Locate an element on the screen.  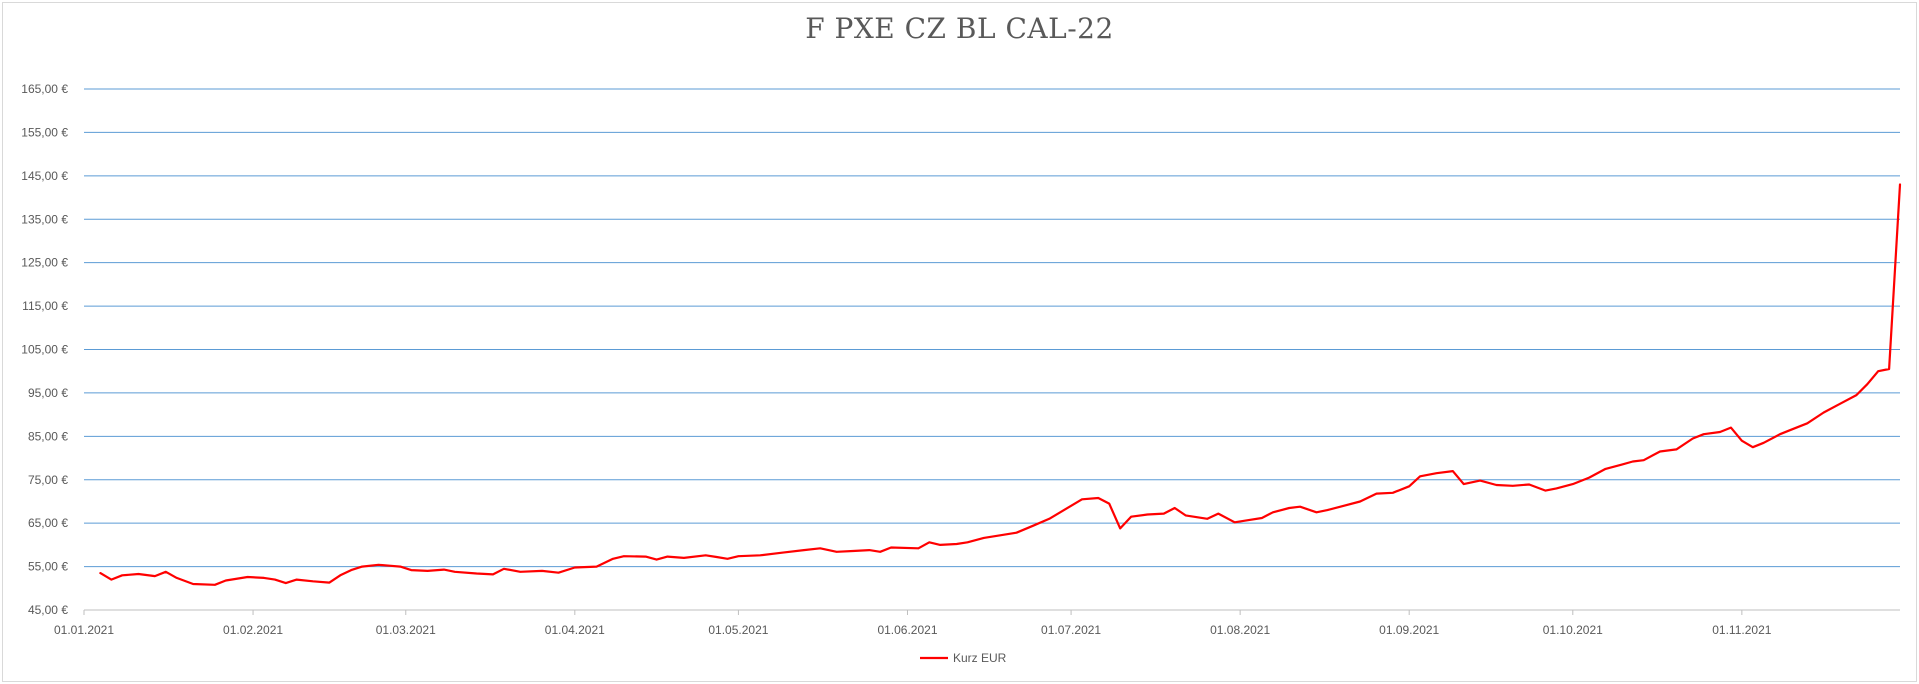
x-tick-label: 01.04.2021 is located at coordinates (575, 630).